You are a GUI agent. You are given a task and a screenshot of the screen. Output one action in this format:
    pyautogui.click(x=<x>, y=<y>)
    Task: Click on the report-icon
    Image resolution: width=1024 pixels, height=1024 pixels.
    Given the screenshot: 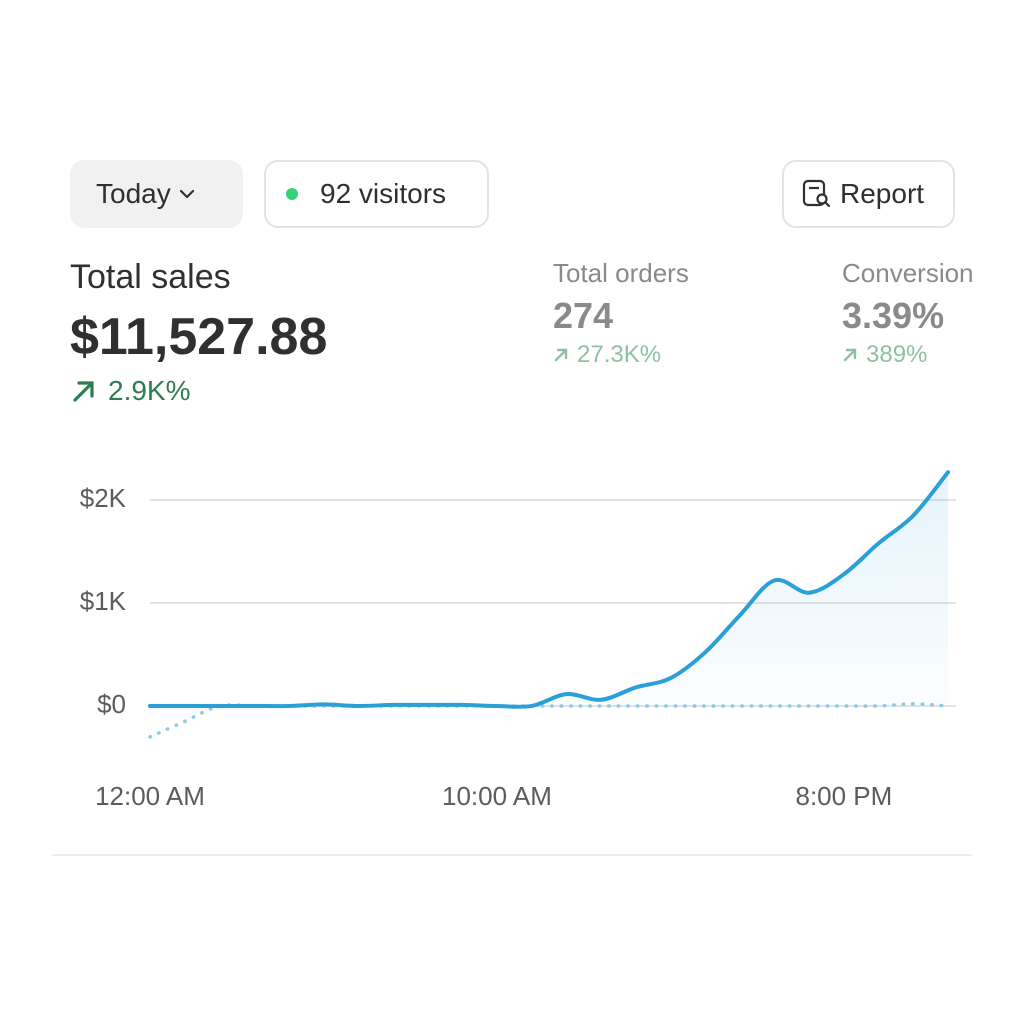 What is the action you would take?
    pyautogui.click(x=816, y=193)
    